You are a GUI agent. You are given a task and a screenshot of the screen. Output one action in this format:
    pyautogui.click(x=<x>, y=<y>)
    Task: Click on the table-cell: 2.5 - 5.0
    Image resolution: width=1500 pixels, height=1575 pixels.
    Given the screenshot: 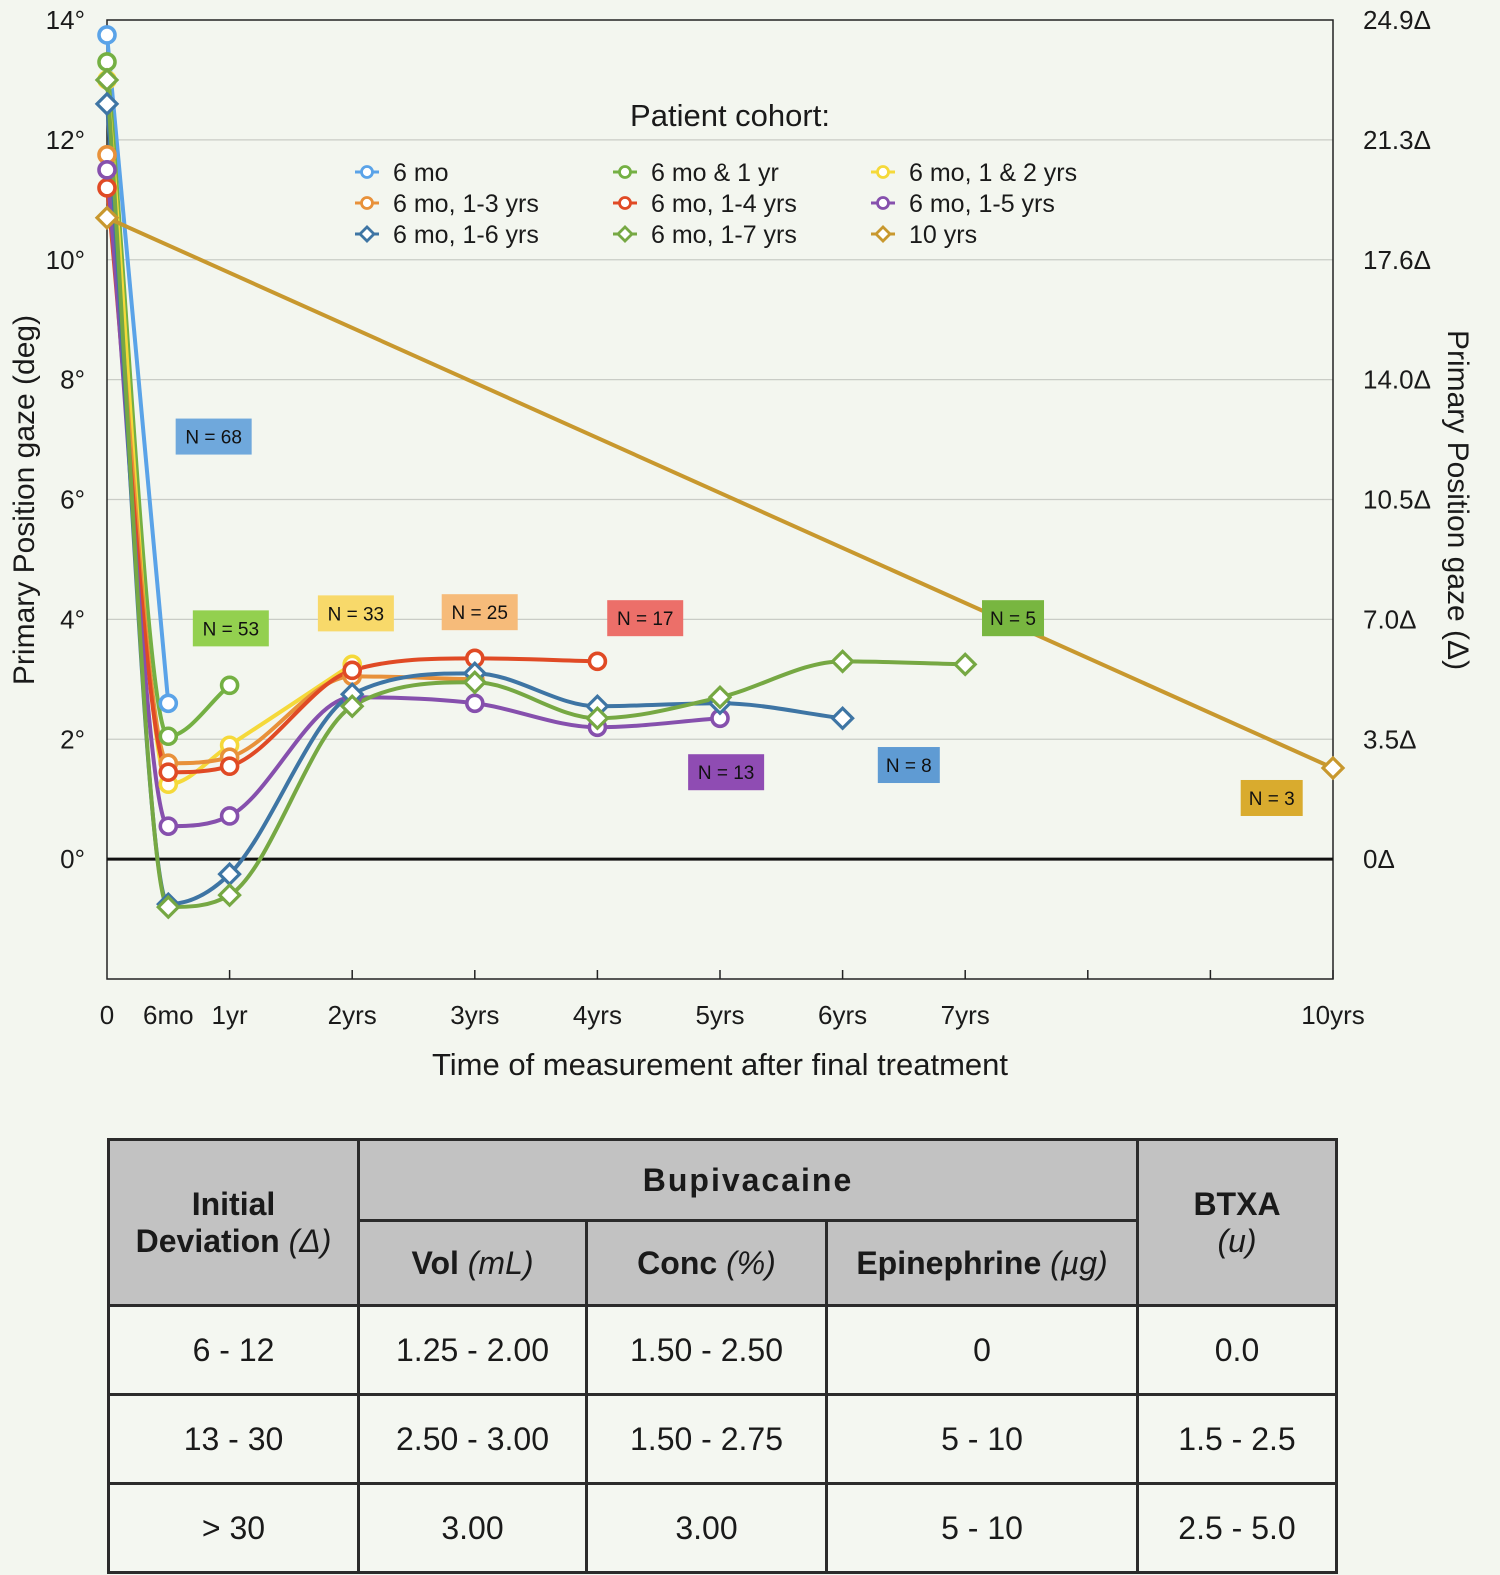 What is the action you would take?
    pyautogui.click(x=1237, y=1528)
    